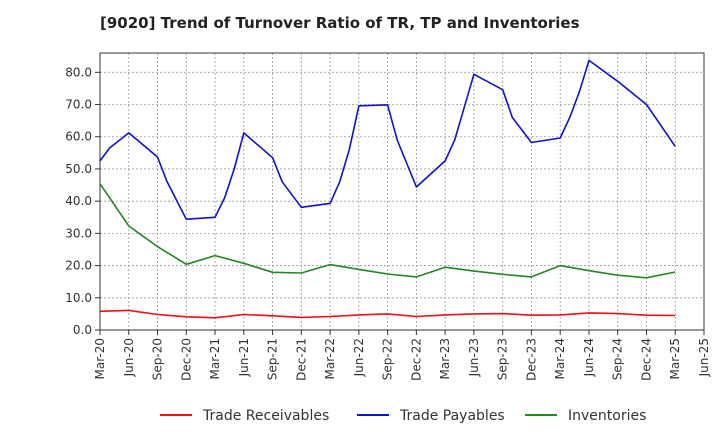 Image resolution: width=720 pixels, height=440 pixels. I want to click on x-tick-label: Dec-23, so click(531, 359).